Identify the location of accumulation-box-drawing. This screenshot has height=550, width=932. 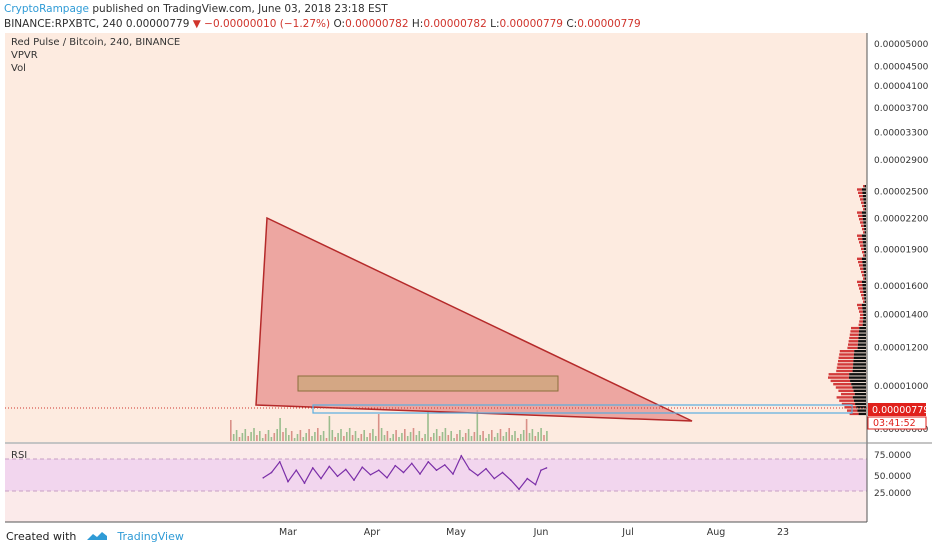
(428, 383).